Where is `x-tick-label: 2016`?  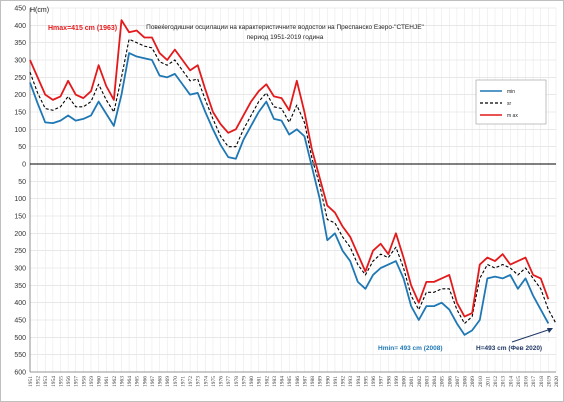 x-tick-label: 2016 is located at coordinates (527, 381).